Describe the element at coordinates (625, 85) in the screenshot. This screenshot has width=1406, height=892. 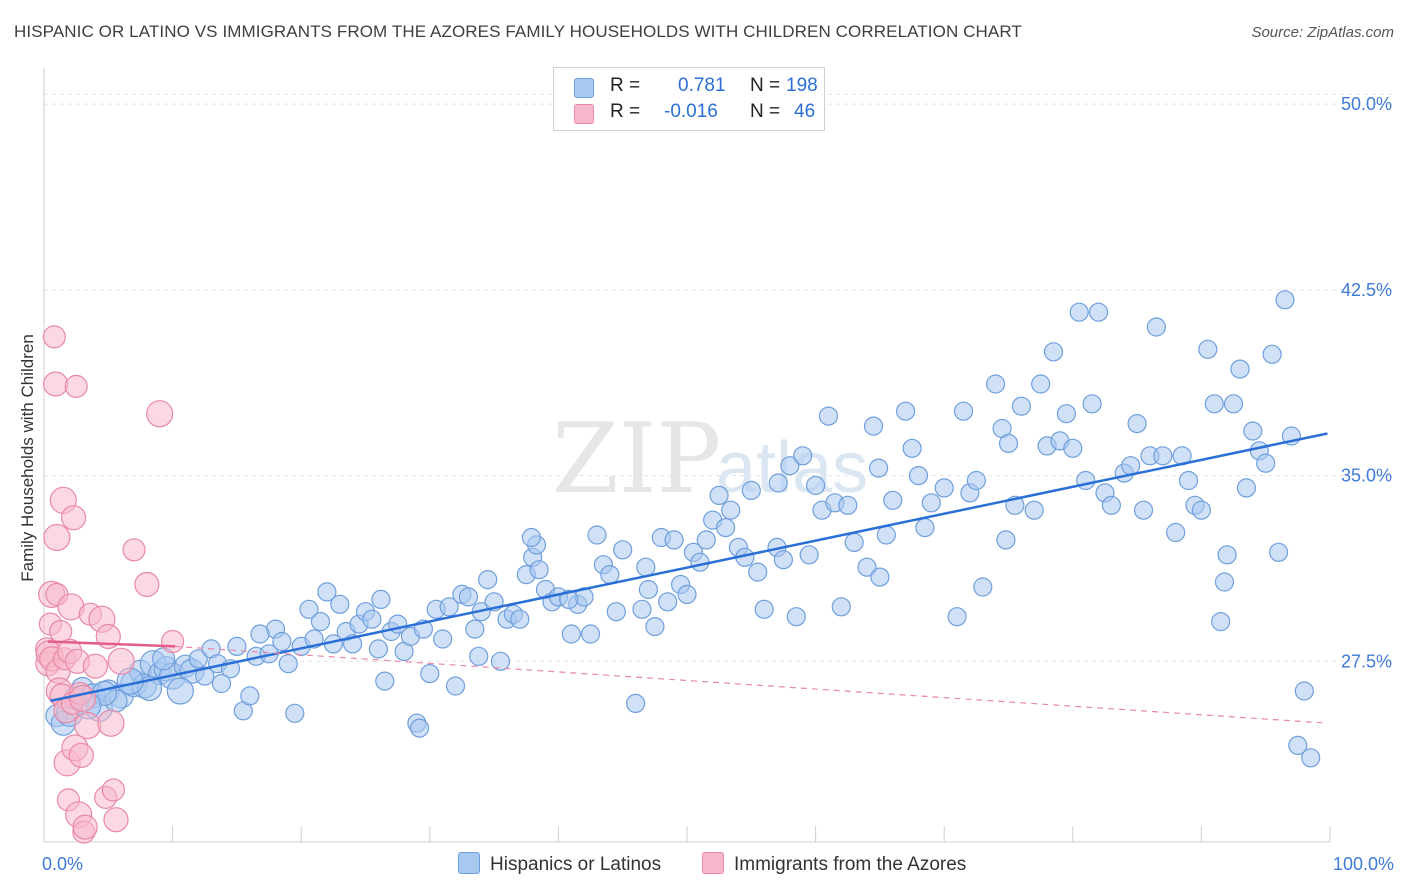
I see `legend-r-label: R =` at that location.